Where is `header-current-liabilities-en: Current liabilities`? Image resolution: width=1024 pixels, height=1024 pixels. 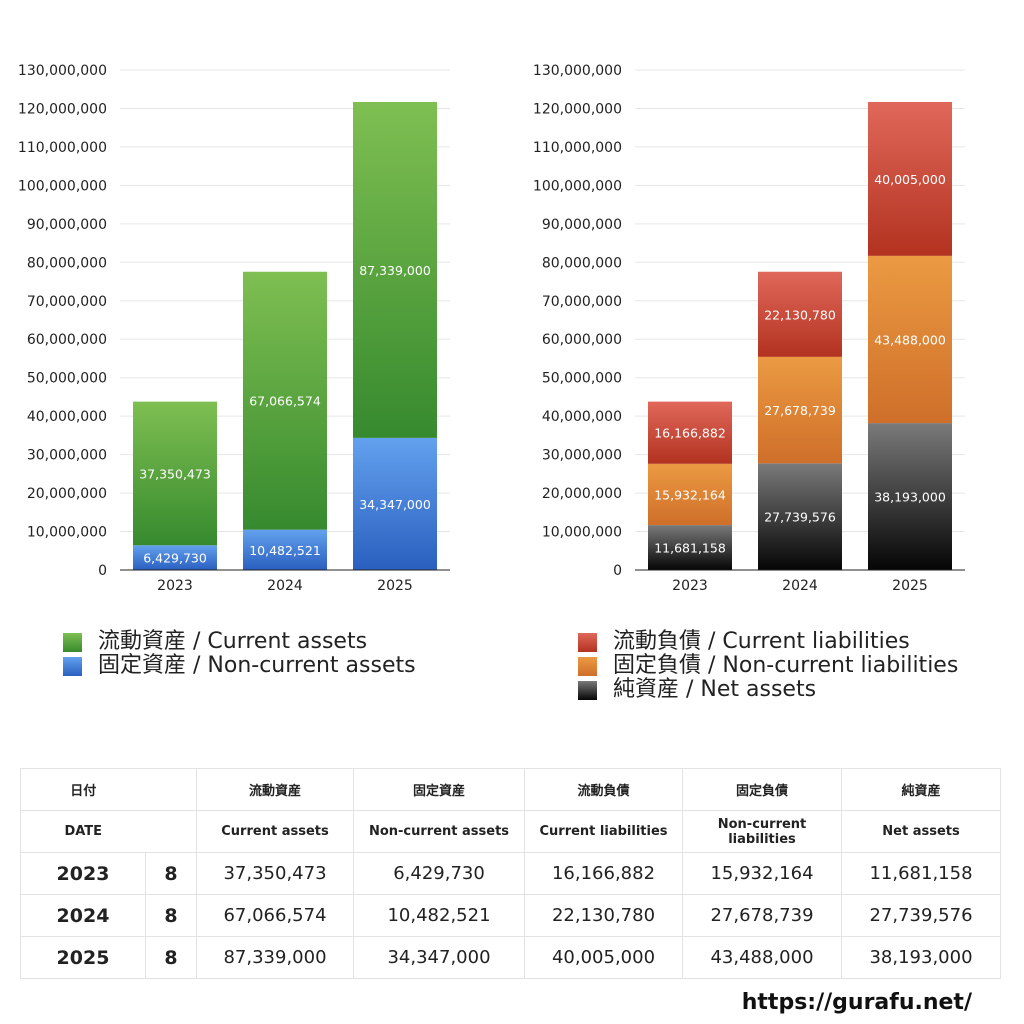 header-current-liabilities-en: Current liabilities is located at coordinates (603, 831).